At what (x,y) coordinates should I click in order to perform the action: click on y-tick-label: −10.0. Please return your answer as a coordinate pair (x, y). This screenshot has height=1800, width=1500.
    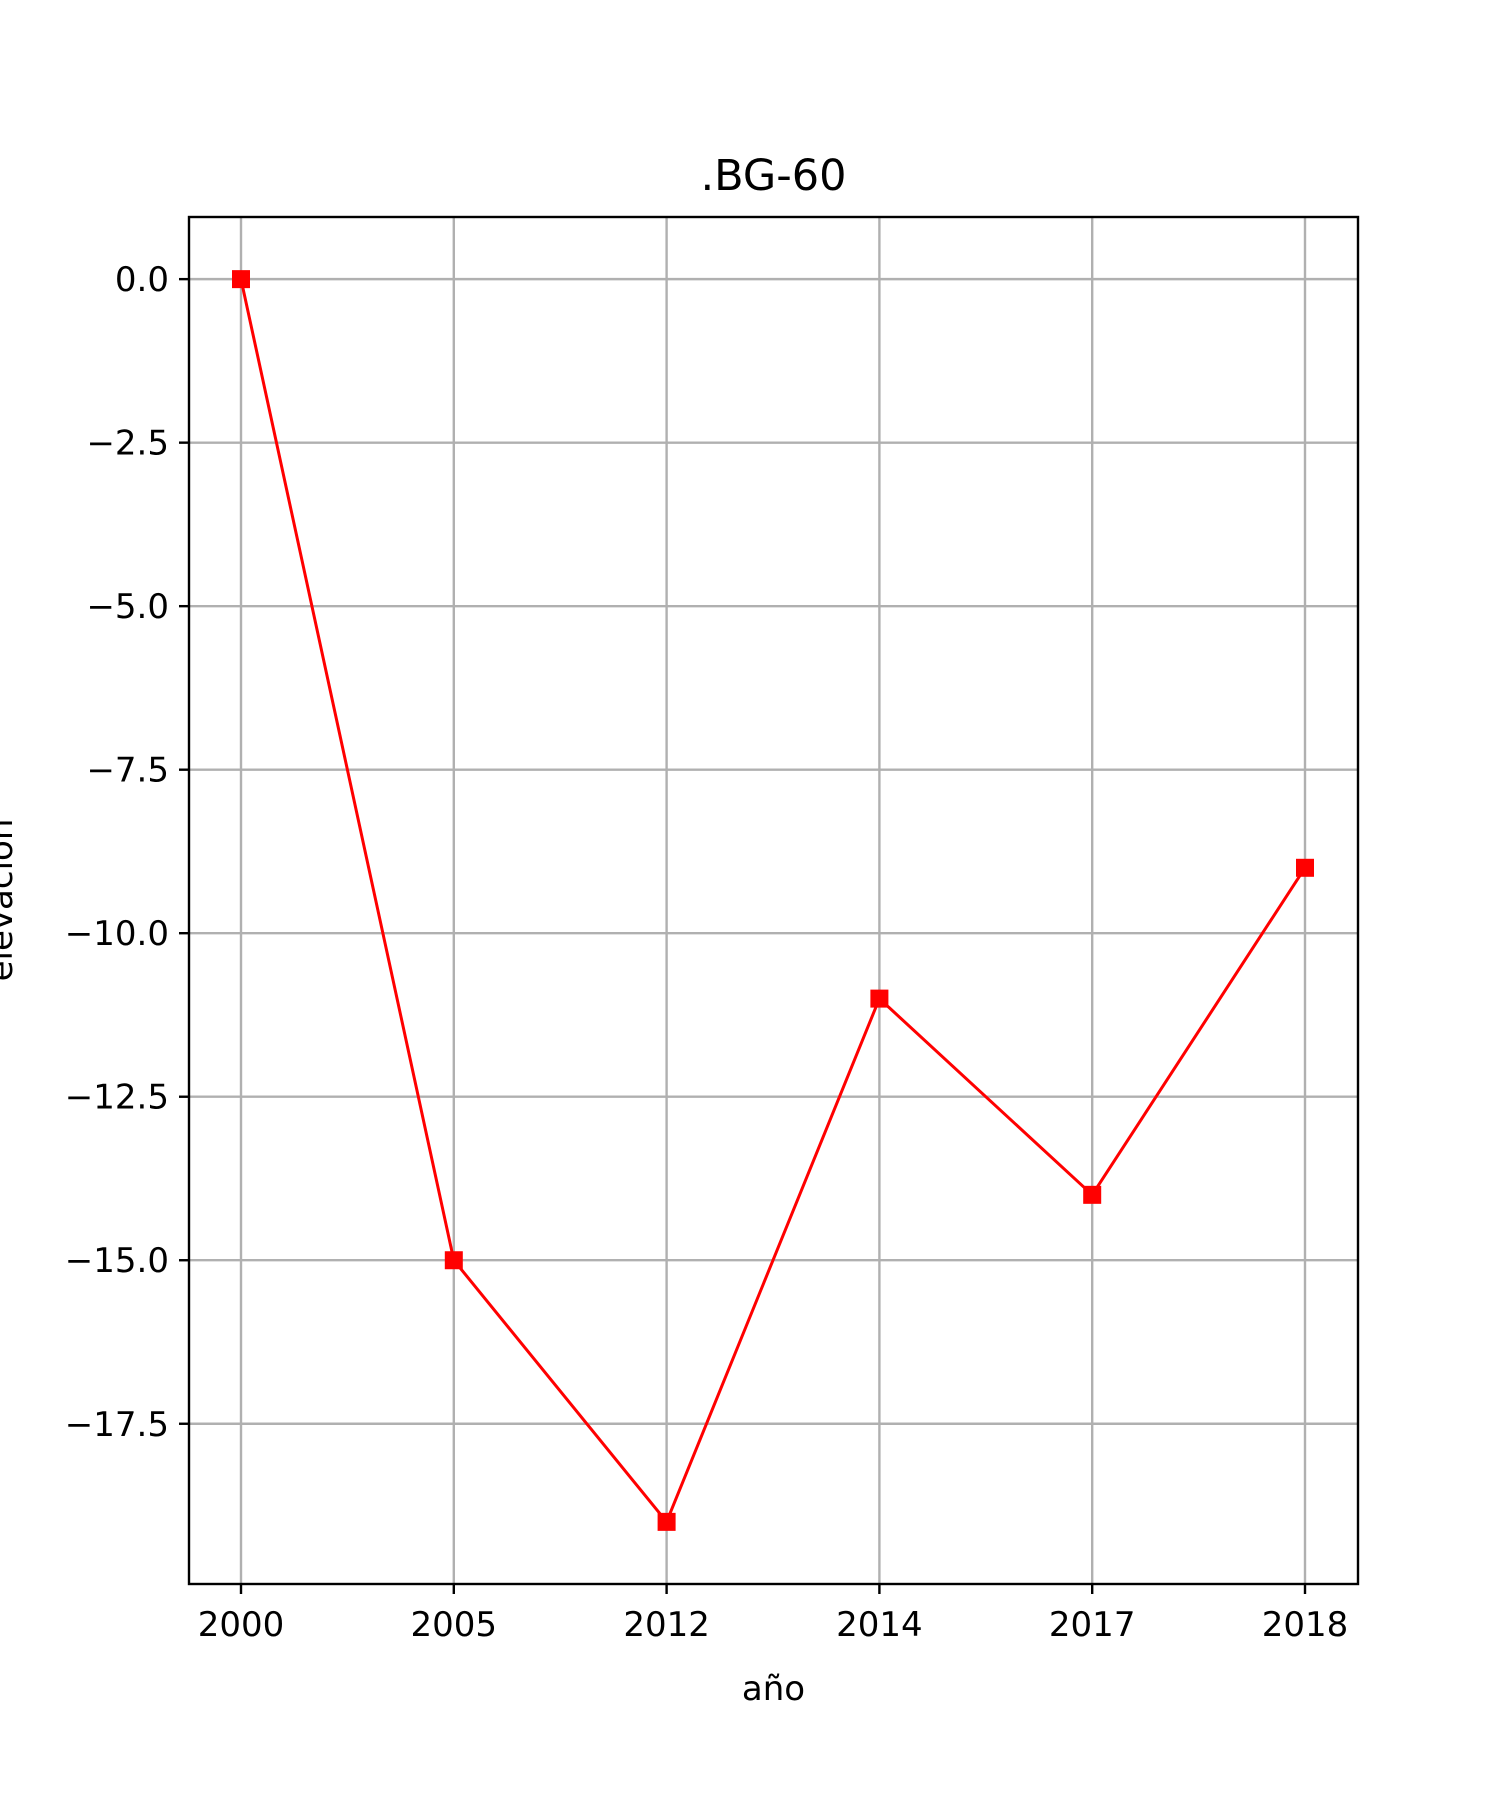
    Looking at the image, I should click on (117, 934).